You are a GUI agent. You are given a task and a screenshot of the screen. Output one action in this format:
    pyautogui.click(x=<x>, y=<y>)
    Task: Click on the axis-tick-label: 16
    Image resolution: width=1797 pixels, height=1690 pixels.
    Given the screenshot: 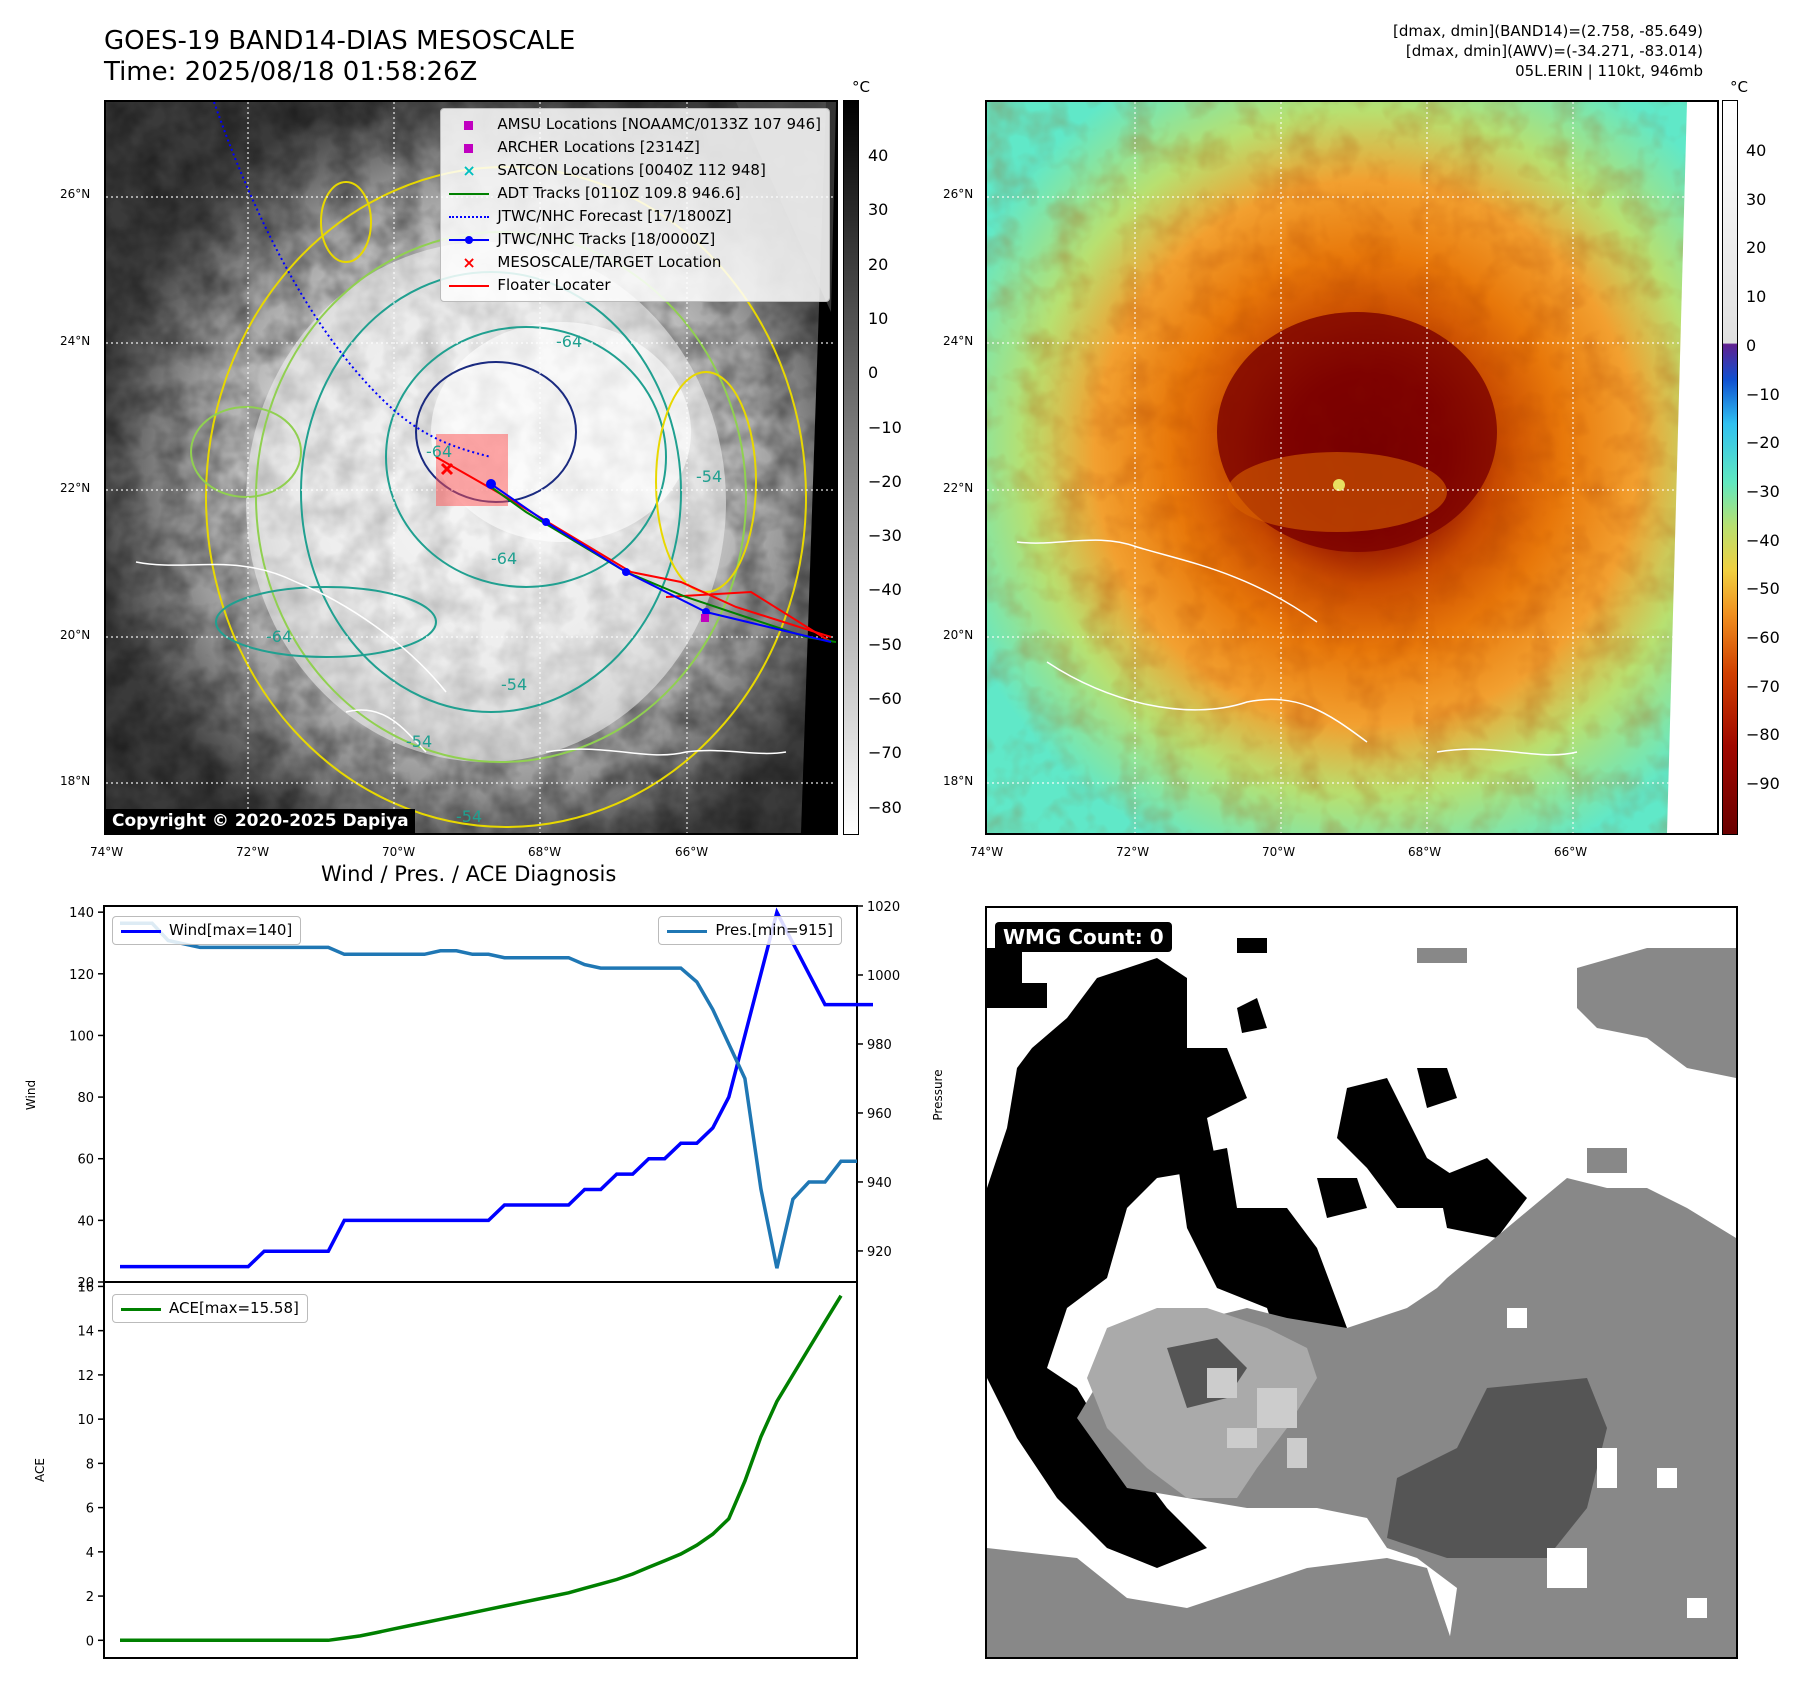 What is the action you would take?
    pyautogui.click(x=85, y=1287)
    